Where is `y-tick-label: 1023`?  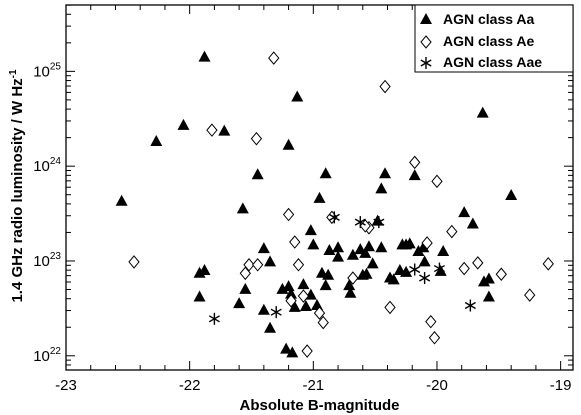
y-tick-label: 1023 is located at coordinates (47, 260).